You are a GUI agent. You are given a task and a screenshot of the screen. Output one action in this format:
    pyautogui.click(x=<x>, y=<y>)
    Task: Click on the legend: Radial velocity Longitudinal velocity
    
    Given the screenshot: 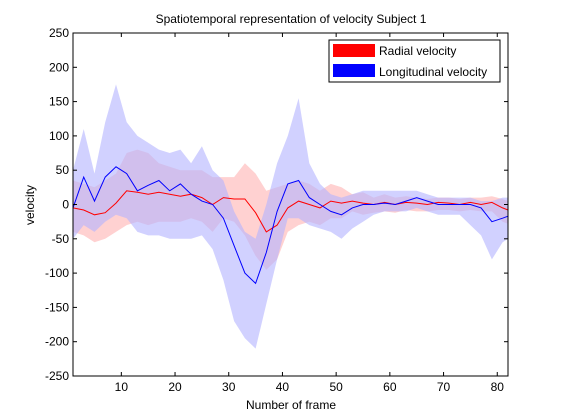 What is the action you would take?
    pyautogui.click(x=414, y=61)
    